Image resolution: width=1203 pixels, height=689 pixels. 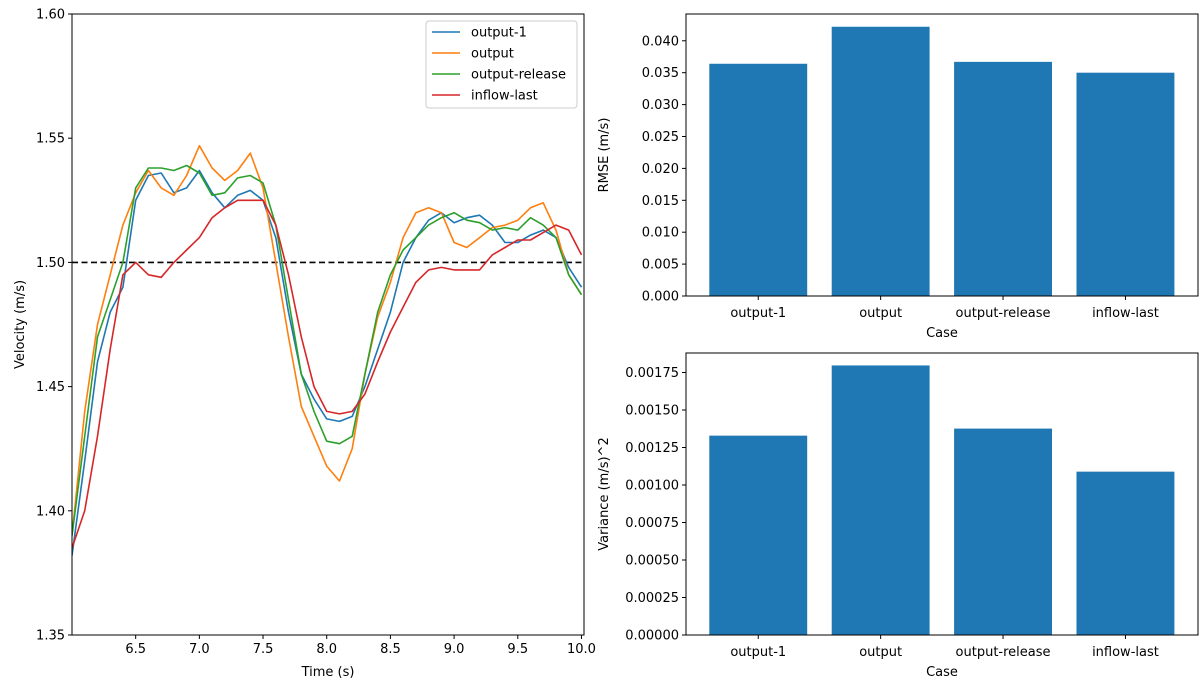 I want to click on legend-label: output, so click(x=492, y=54).